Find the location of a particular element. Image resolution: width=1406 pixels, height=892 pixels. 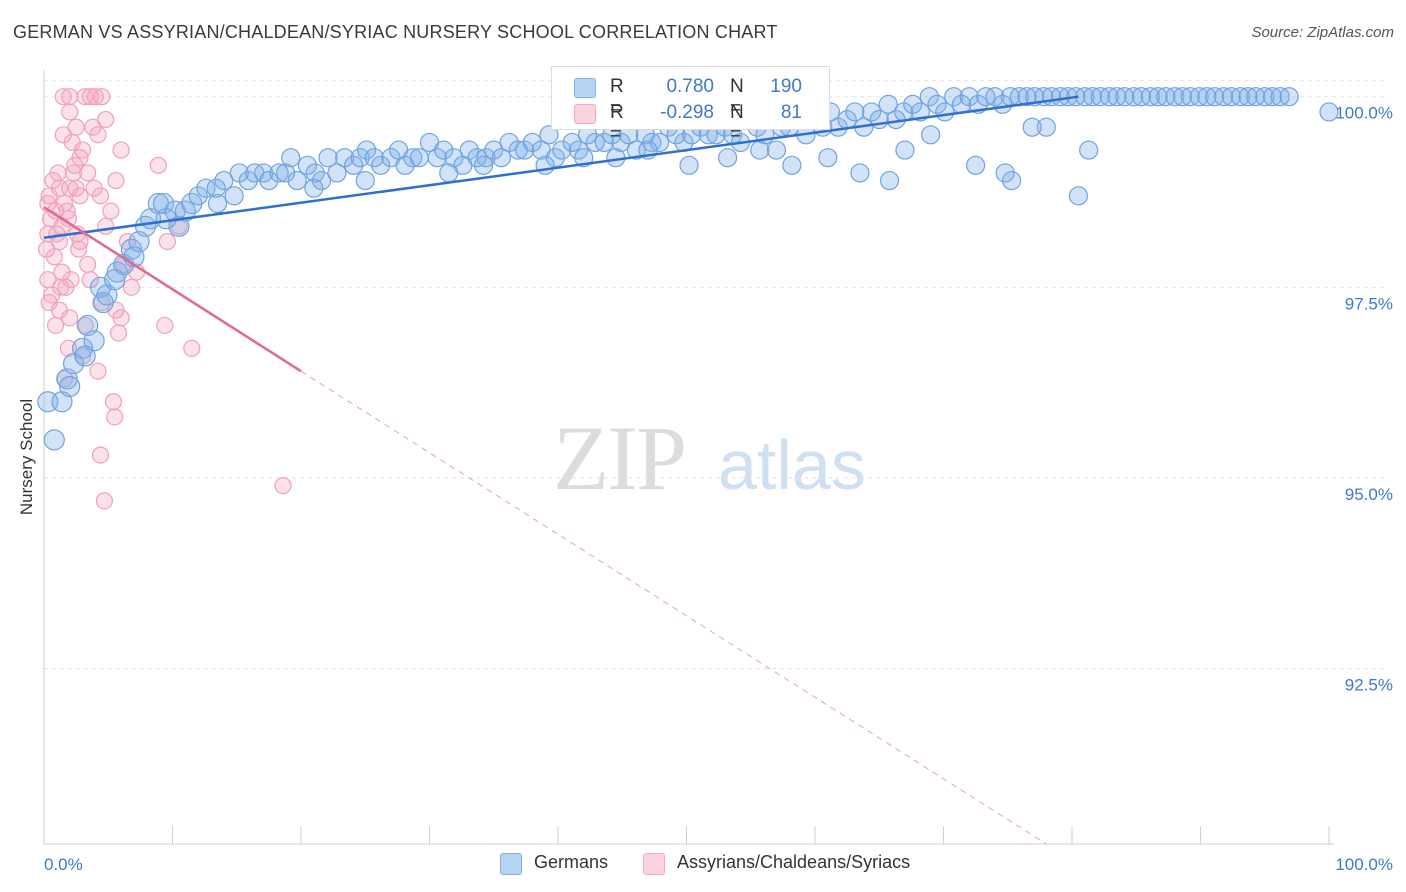

x-tick-label-max: 100.0% is located at coordinates (1364, 864).